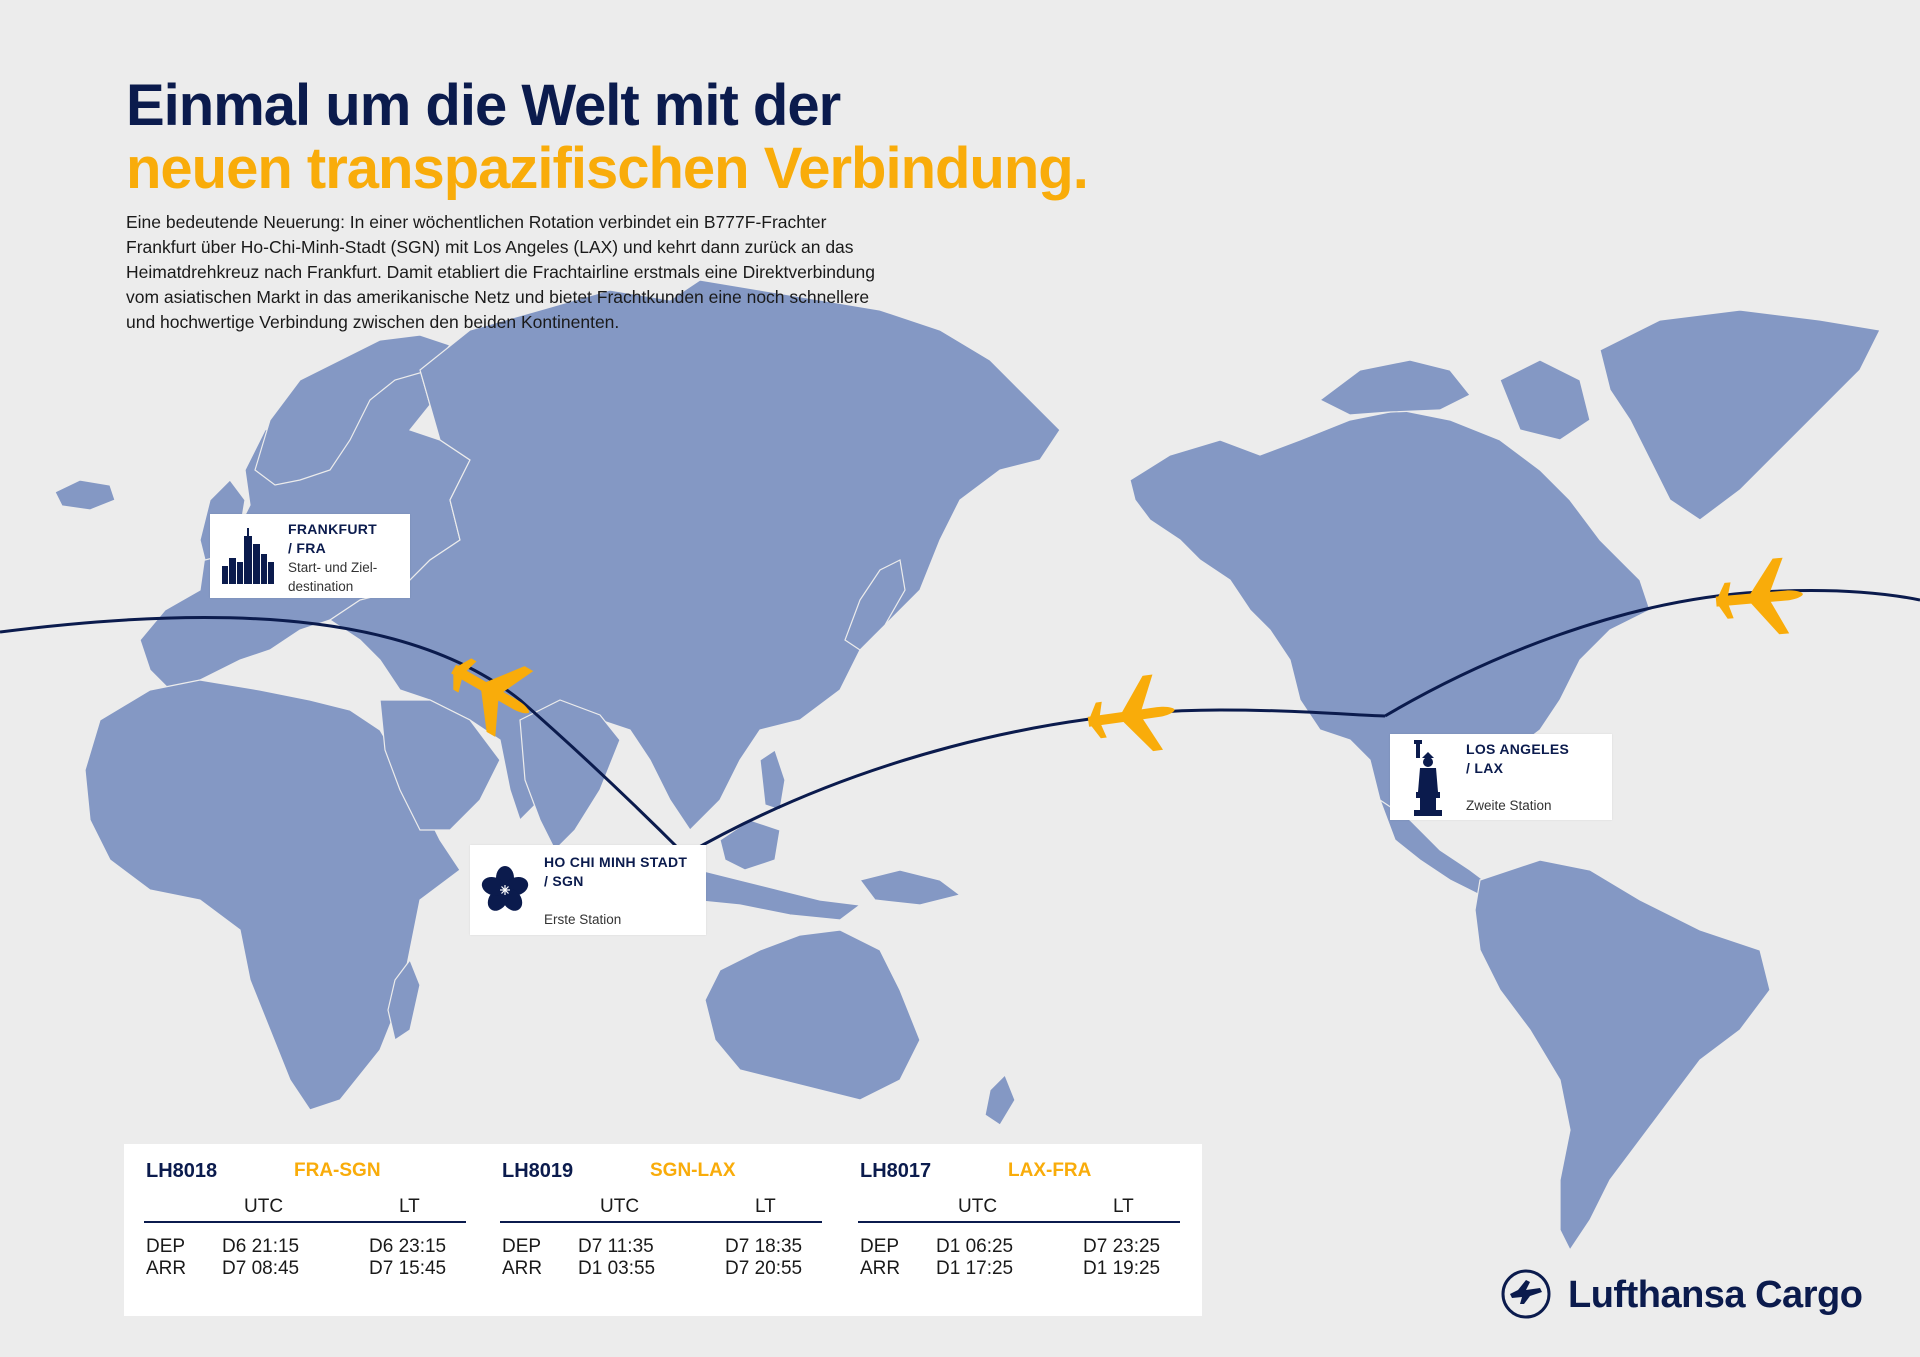 The height and width of the screenshot is (1357, 1920). Describe the element at coordinates (408, 1246) in the screenshot. I see `dep-lt: D6 23:15` at that location.